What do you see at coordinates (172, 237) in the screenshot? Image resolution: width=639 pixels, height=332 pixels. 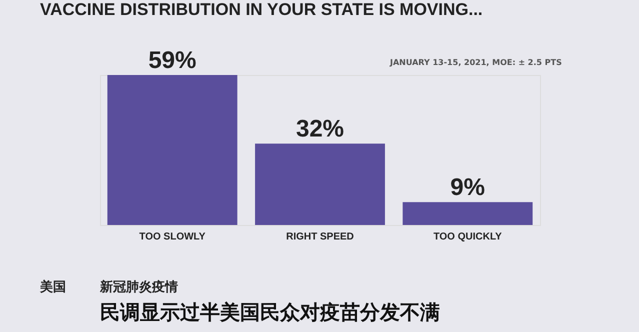 I see `x-tick-label: TOO SLOWLY` at bounding box center [172, 237].